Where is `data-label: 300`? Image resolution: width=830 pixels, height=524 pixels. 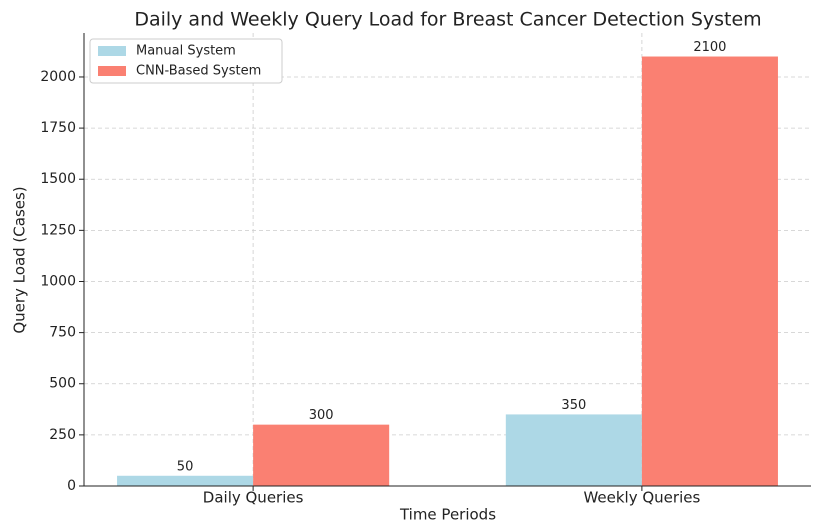
data-label: 300 is located at coordinates (321, 415).